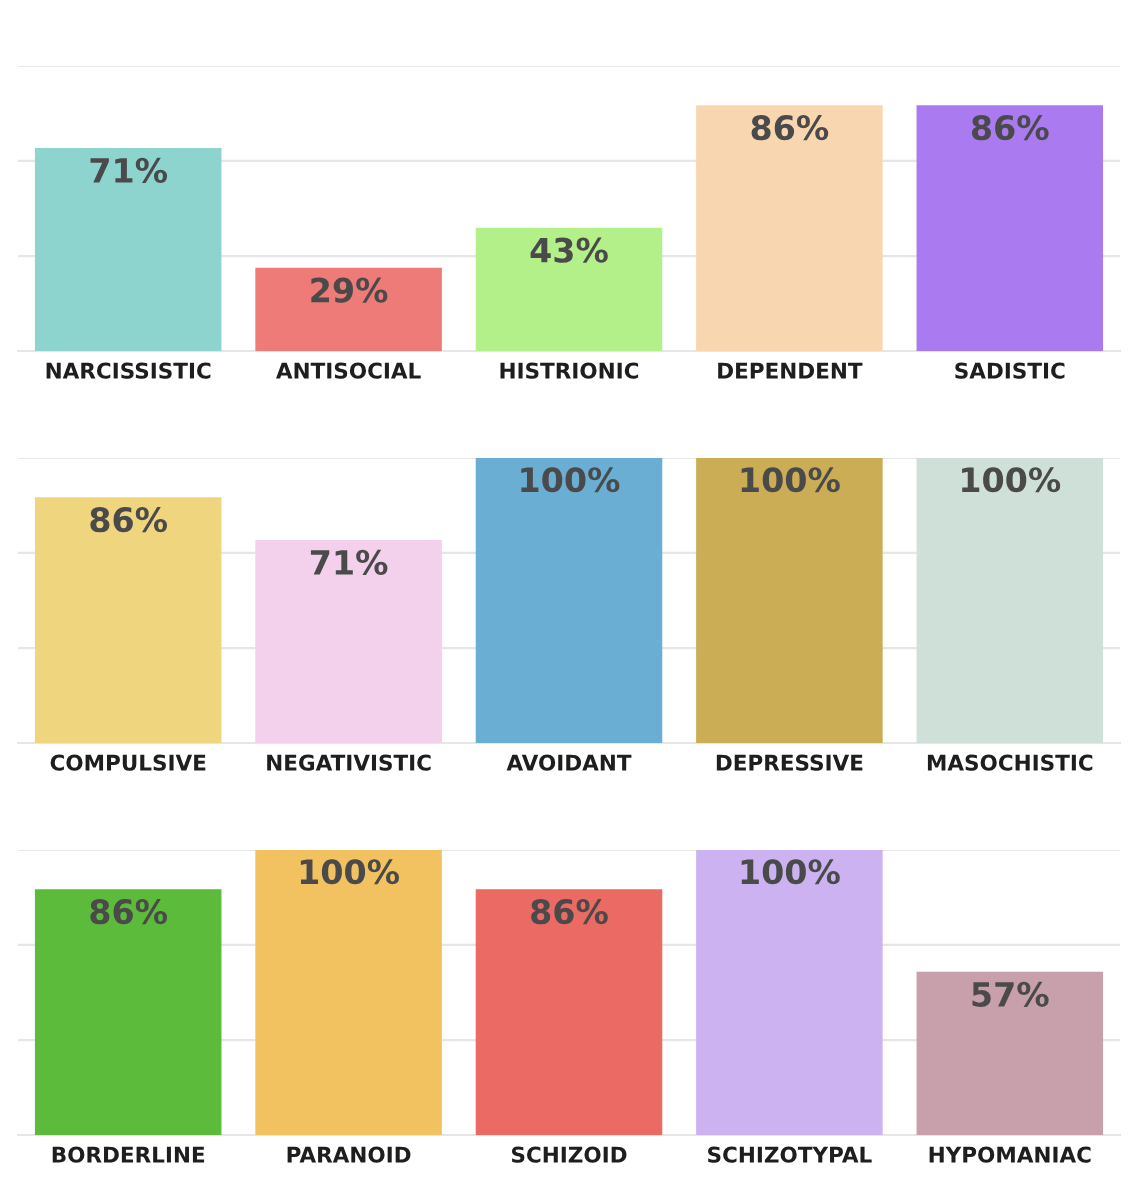 This screenshot has width=1137, height=1200. Describe the element at coordinates (569, 250) in the screenshot. I see `data-label: 43%` at that location.